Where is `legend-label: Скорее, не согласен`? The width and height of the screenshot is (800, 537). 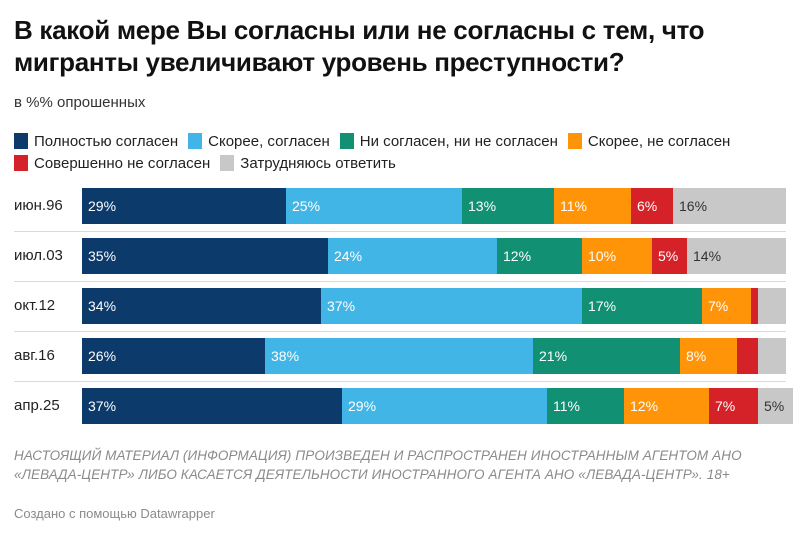
legend-label: Скорее, не согласен is located at coordinates (659, 141).